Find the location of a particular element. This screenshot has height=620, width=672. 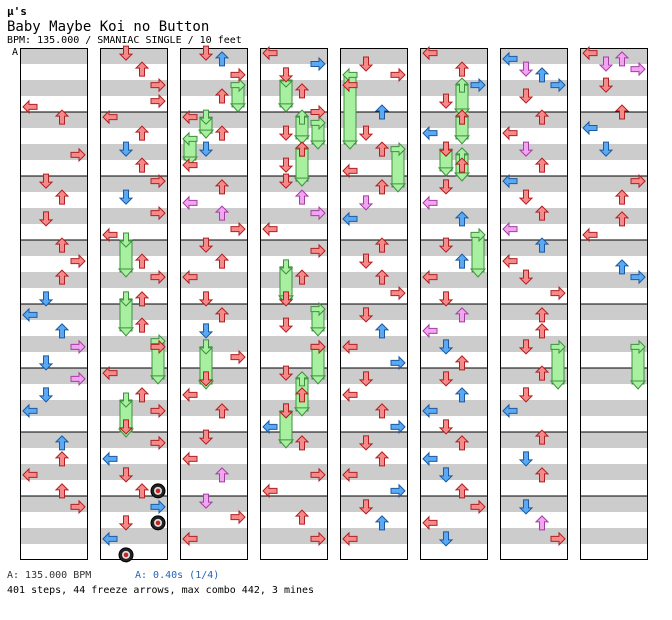

bpm-label: A: 135.000 BPM is located at coordinates (49, 575).